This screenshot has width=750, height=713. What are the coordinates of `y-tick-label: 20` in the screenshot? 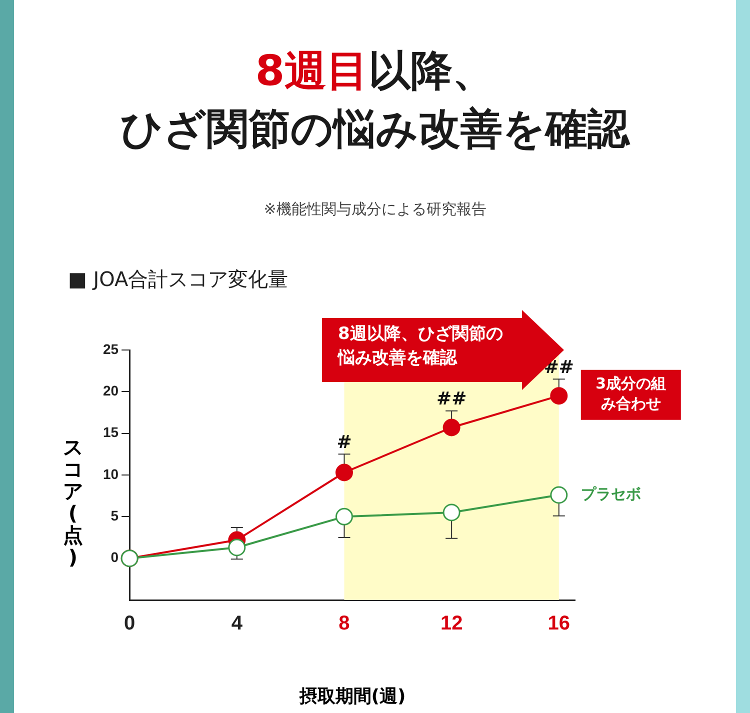 It's located at (110, 390).